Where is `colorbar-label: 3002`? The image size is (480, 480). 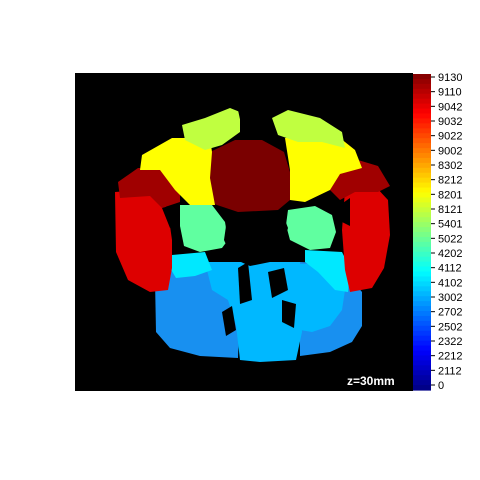 colorbar-label: 3002 is located at coordinates (450, 298).